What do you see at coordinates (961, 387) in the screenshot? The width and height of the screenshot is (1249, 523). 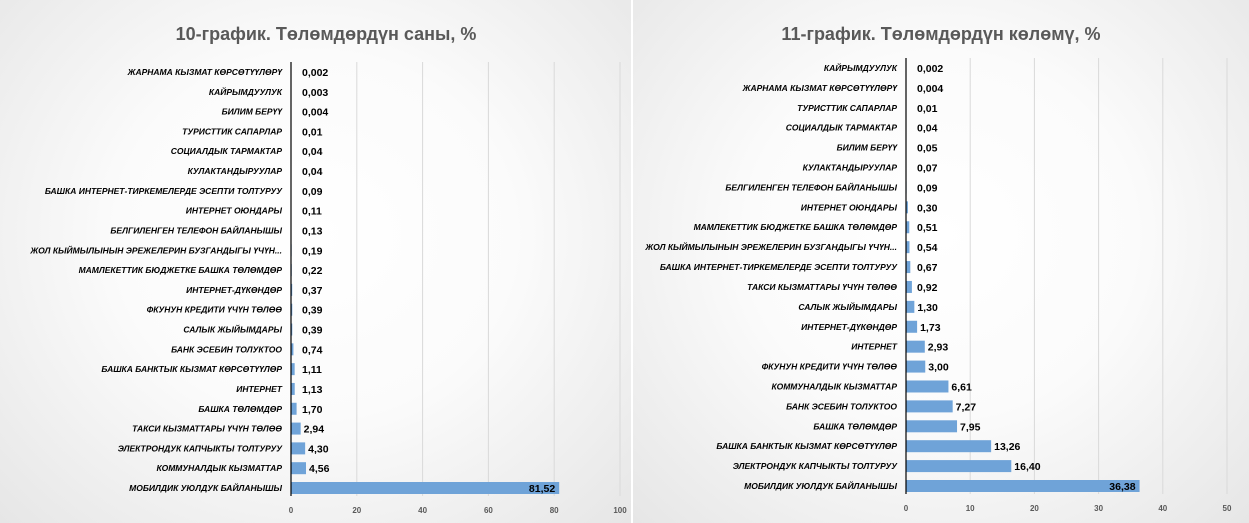 I see `value-label: 6,61` at bounding box center [961, 387].